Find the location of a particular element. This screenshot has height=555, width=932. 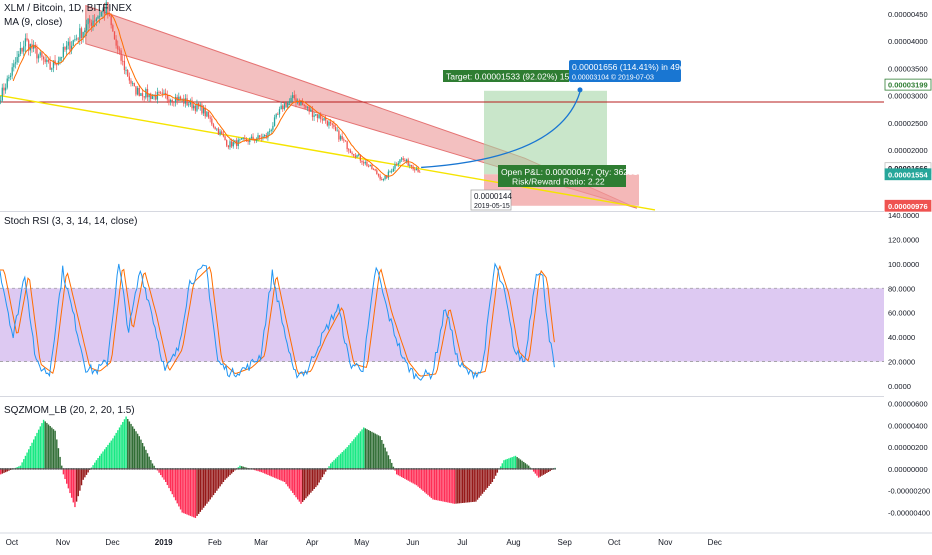

stoch-tick-label: 80.0000 is located at coordinates (901, 288).